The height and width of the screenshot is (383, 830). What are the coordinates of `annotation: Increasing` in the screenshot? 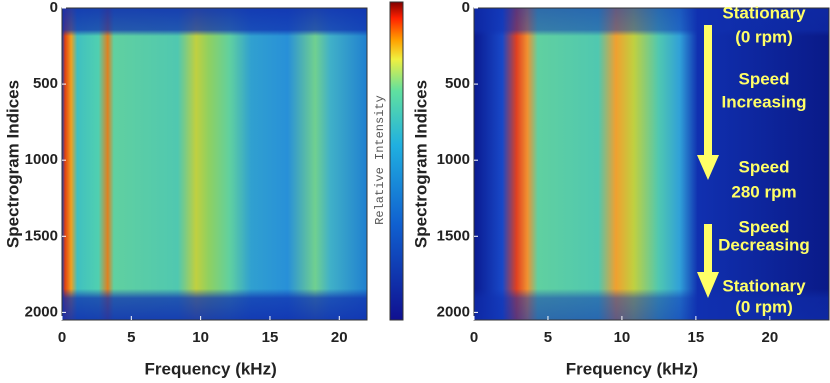 It's located at (763, 101).